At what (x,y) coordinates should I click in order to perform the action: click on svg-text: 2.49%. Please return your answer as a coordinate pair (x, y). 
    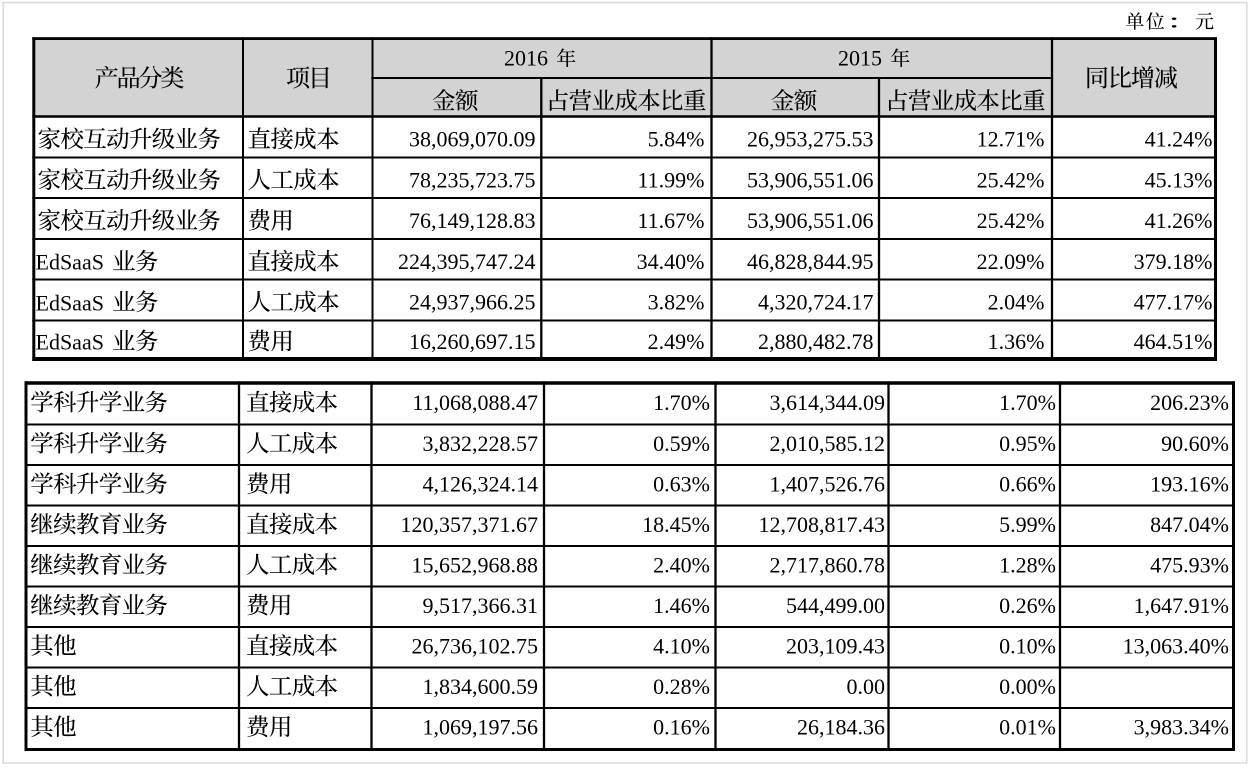
    Looking at the image, I should click on (676, 341).